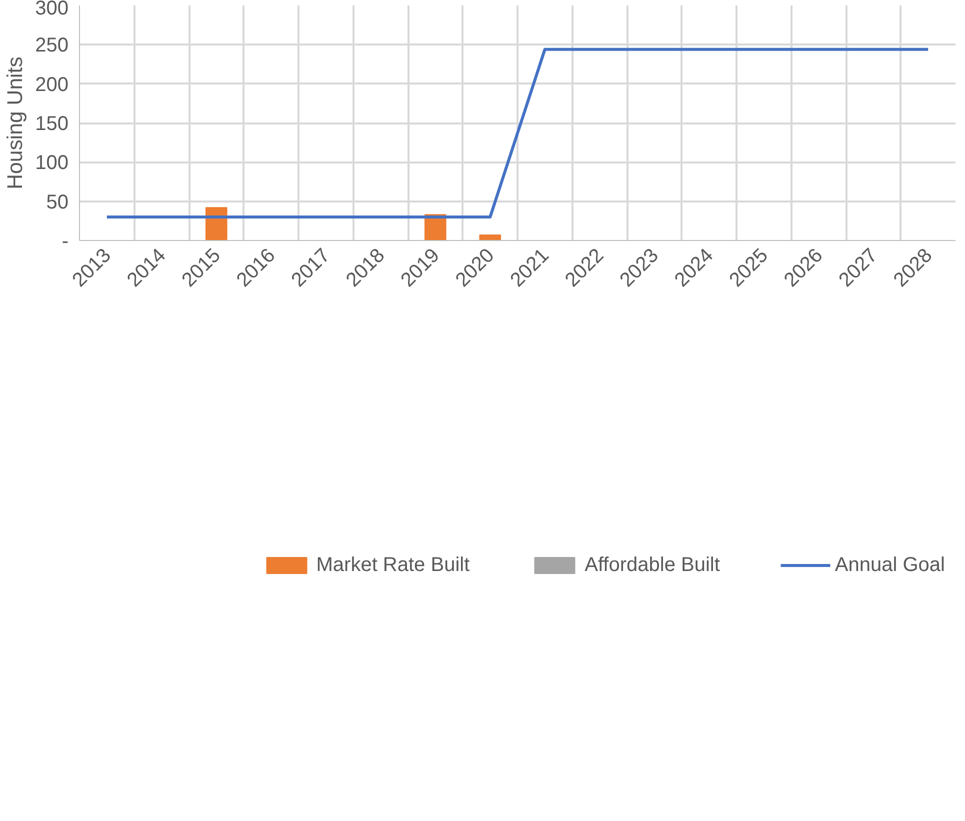  Describe the element at coordinates (652, 565) in the screenshot. I see `legend-label: Affordable Built` at that location.